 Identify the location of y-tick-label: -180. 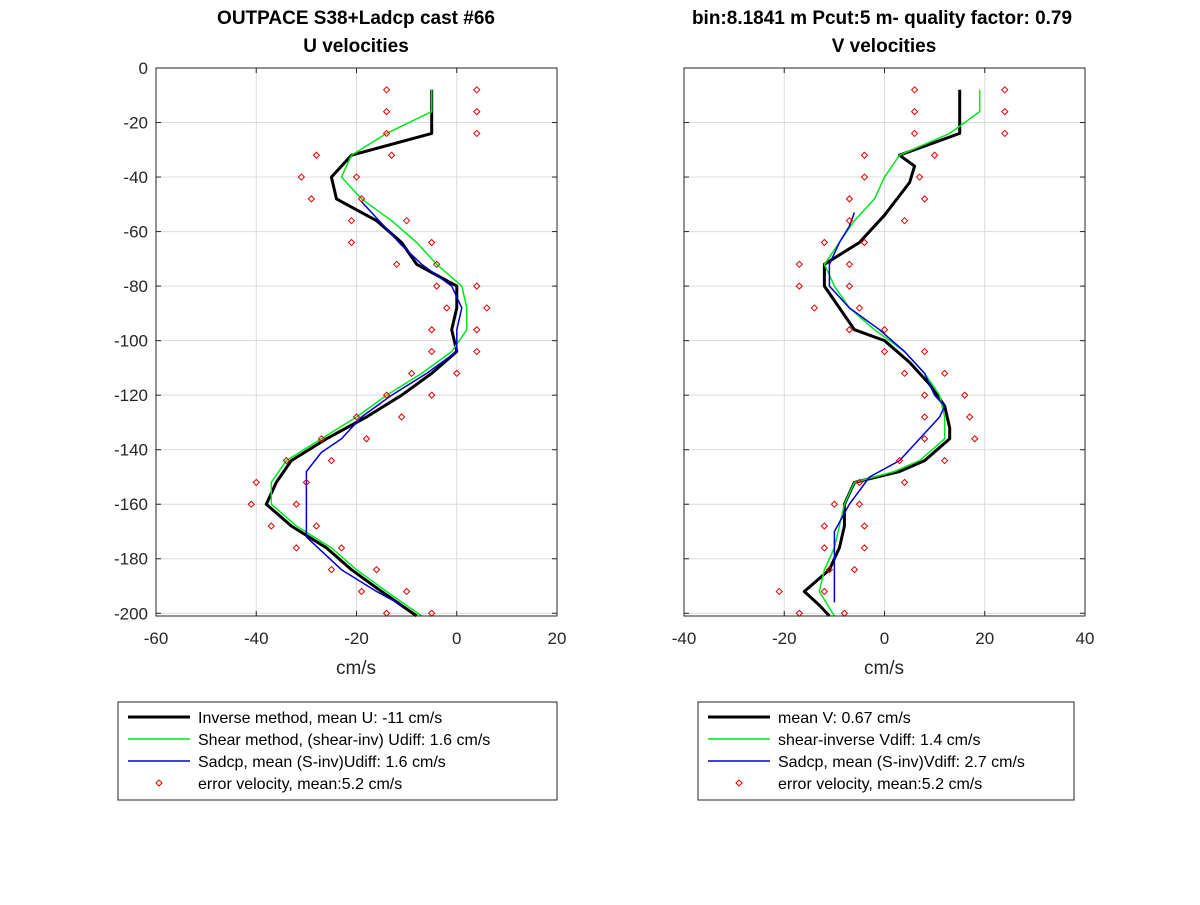
(131, 559).